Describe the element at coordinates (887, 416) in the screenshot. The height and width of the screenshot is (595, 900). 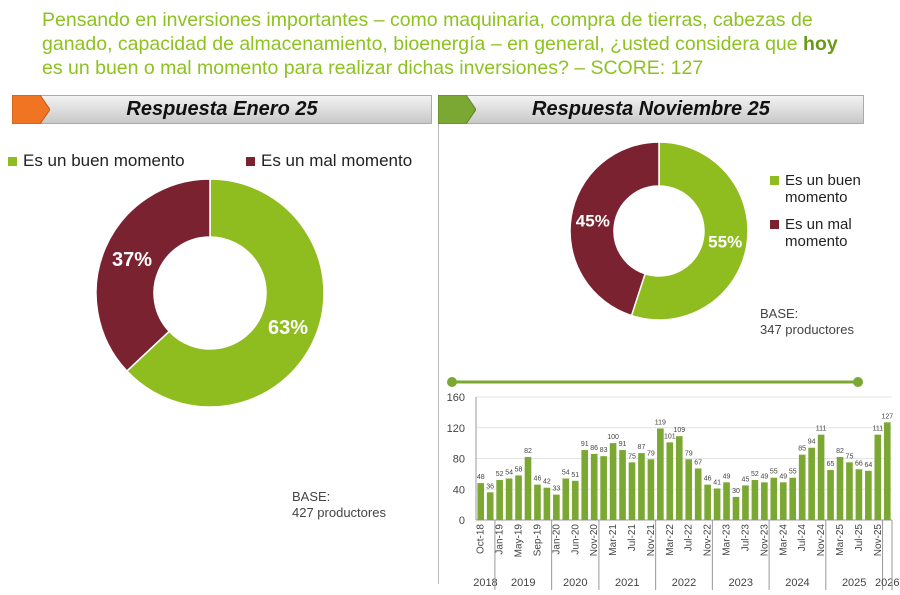
I see `bar-value-label: 127` at that location.